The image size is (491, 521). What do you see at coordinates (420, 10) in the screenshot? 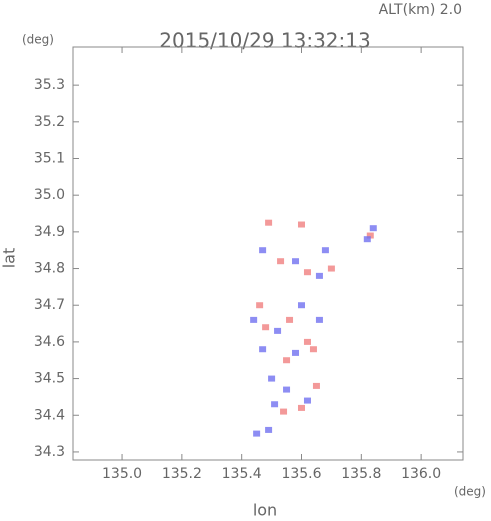
I see `annotation: ALT(km) 2.0` at bounding box center [420, 10].